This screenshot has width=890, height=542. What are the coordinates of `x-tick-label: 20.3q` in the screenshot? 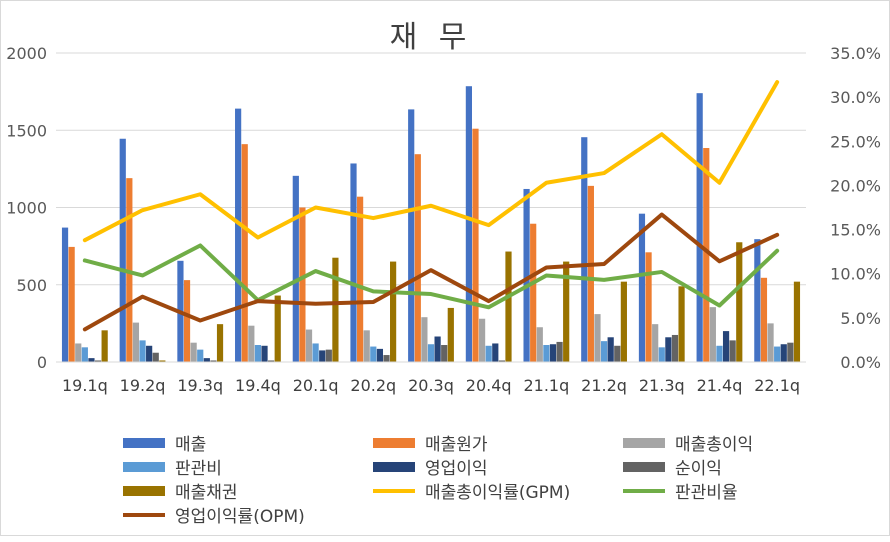 It's located at (431, 385).